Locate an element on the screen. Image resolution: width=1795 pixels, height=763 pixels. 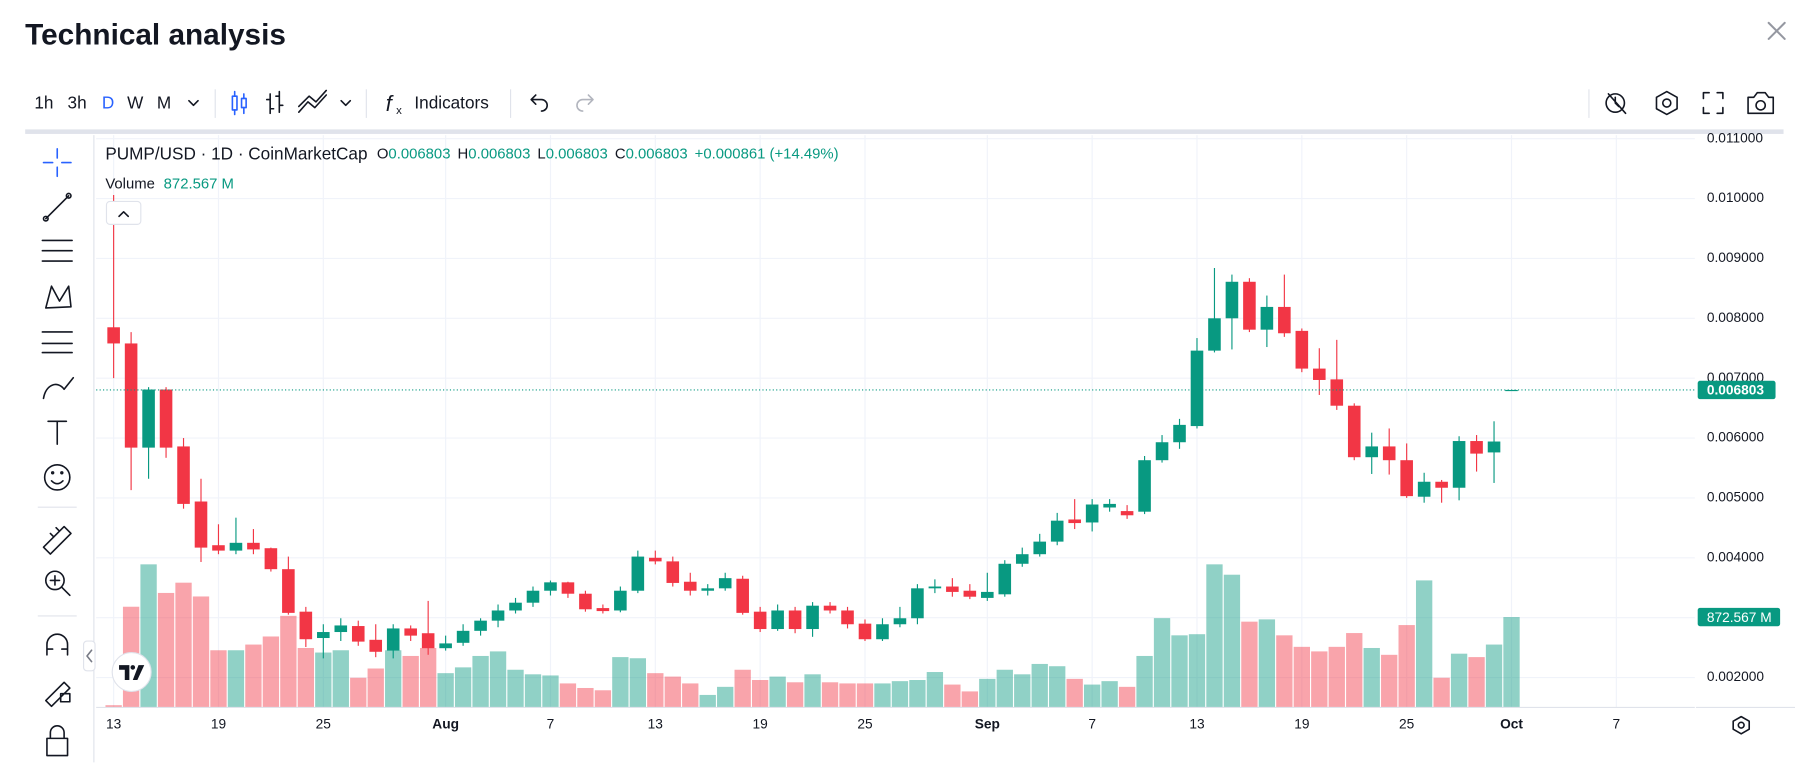
measure-tool is located at coordinates (57, 540).